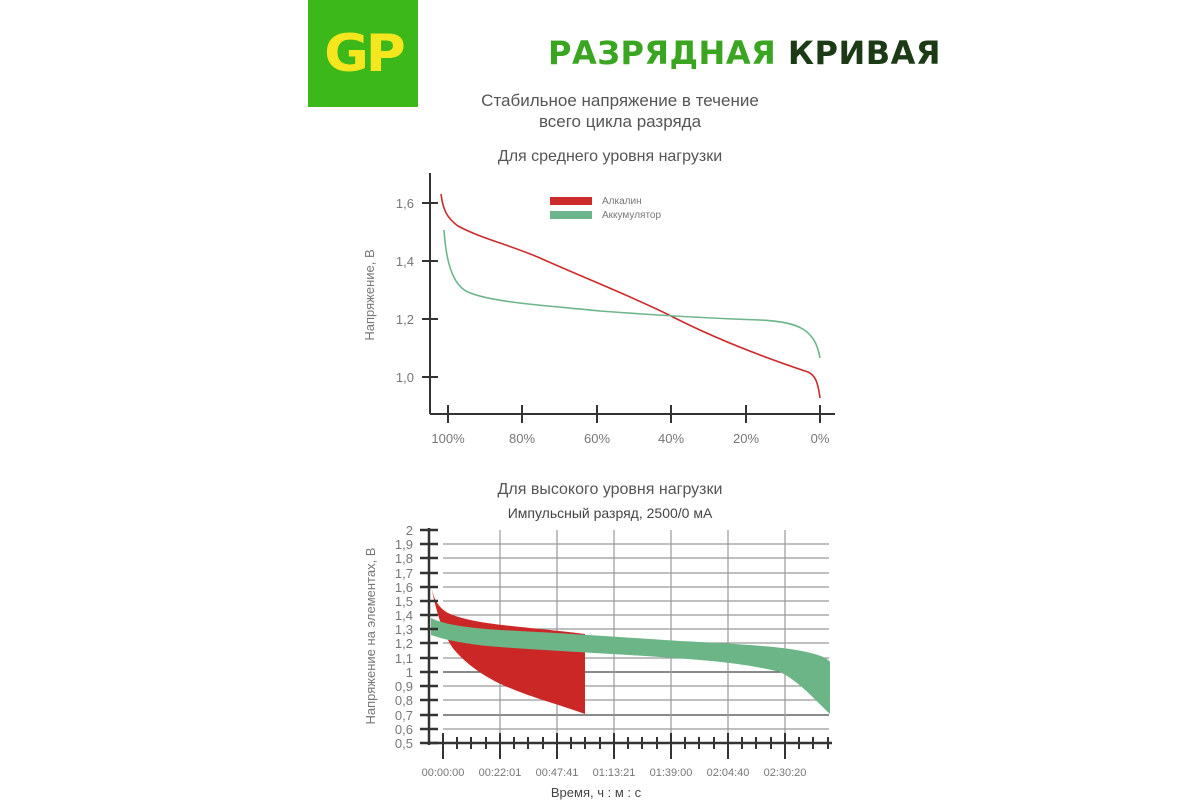  I want to click on chart2-ytick: 1,5, so click(404, 601).